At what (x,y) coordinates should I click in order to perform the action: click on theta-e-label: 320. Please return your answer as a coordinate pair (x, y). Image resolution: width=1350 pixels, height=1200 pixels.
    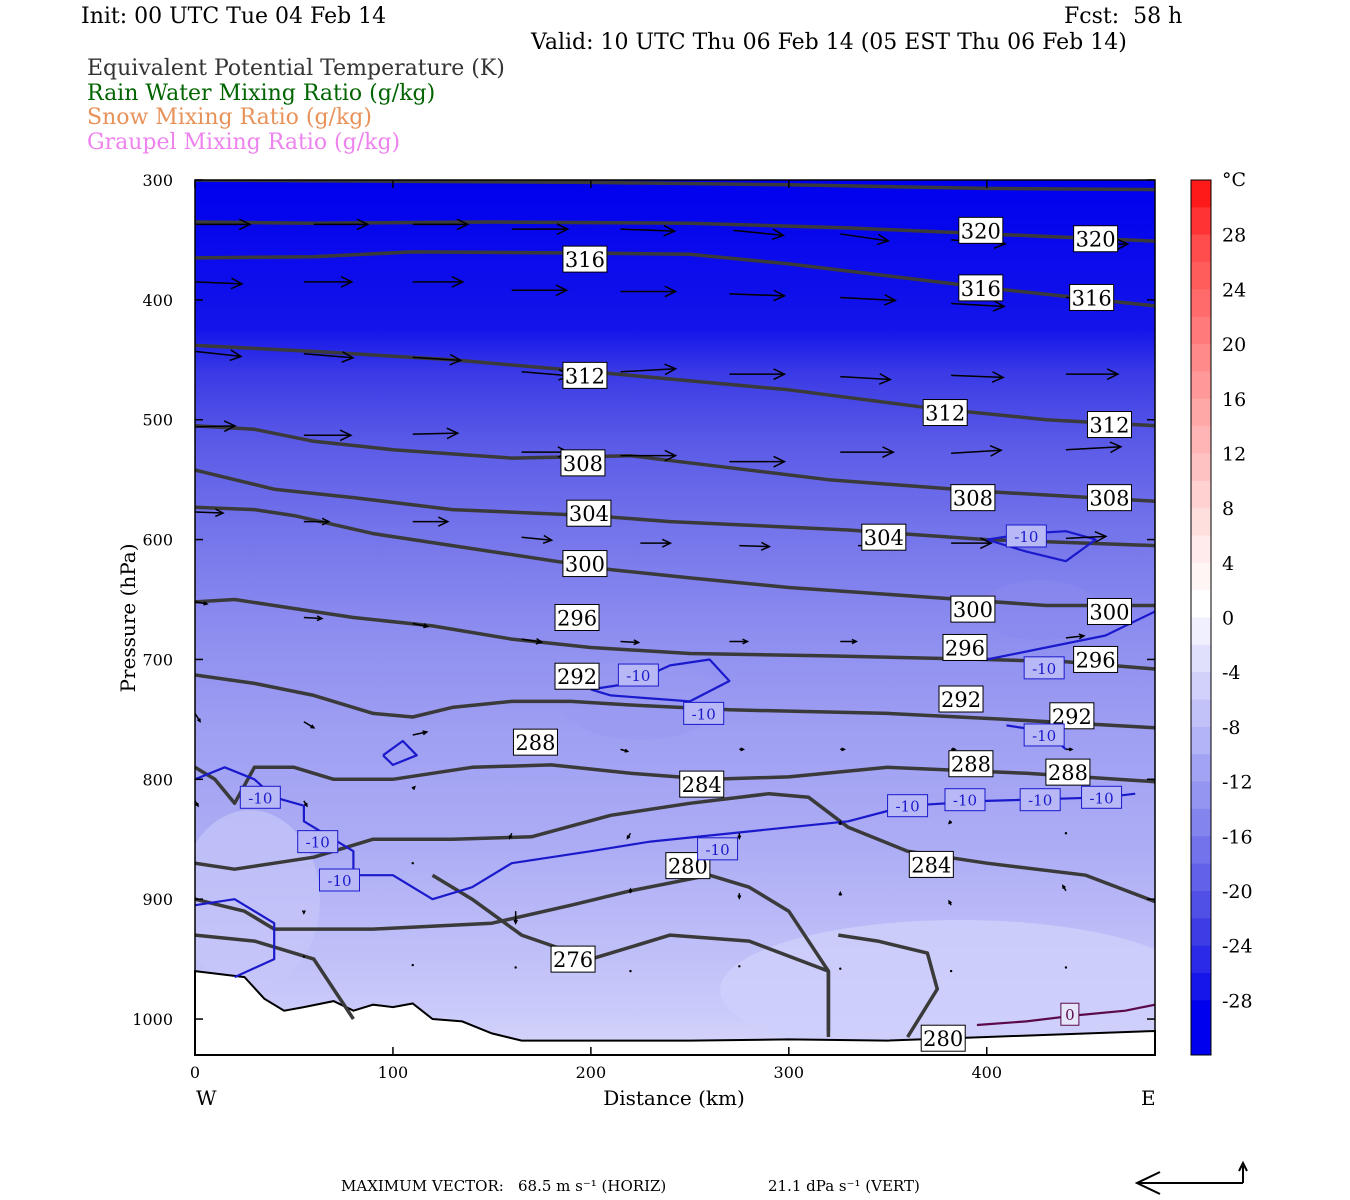
    Looking at the image, I should click on (1096, 239).